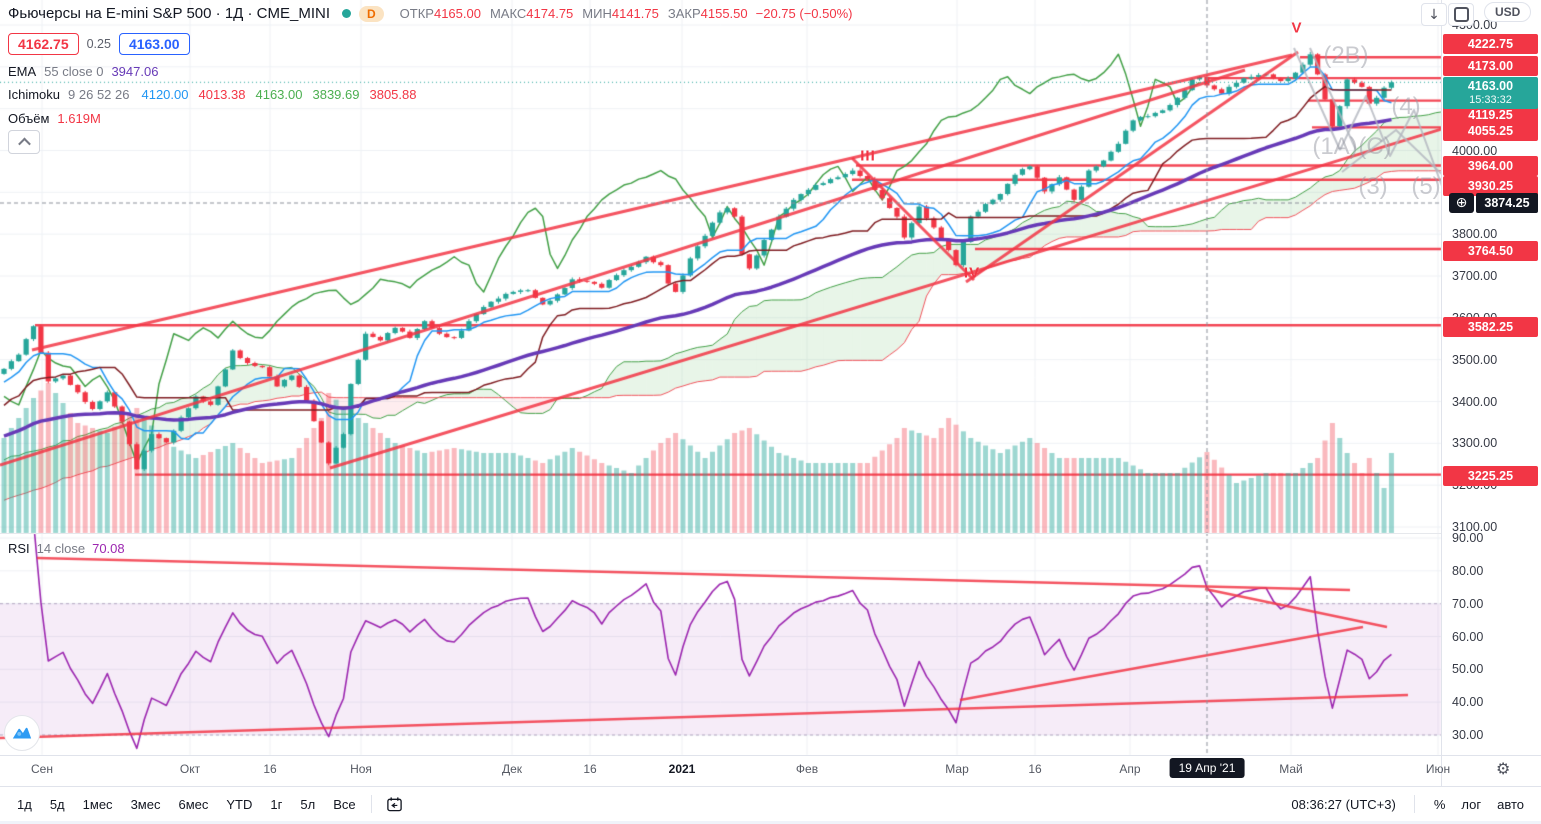 This screenshot has width=1541, height=824. Describe the element at coordinates (344, 804) in the screenshot. I see `range-button-Все: Все` at that location.